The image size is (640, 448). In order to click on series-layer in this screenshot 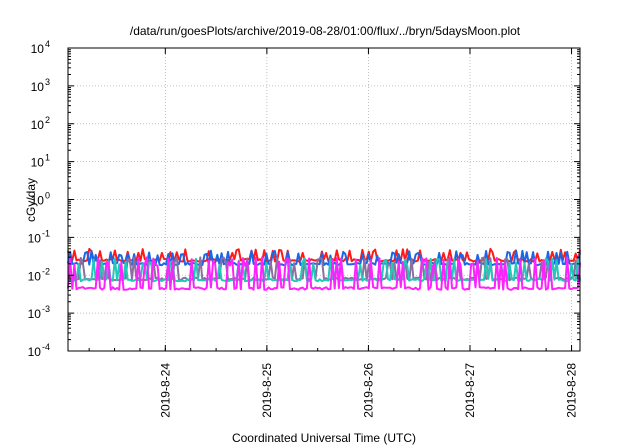, I will do `click(324, 269)`.